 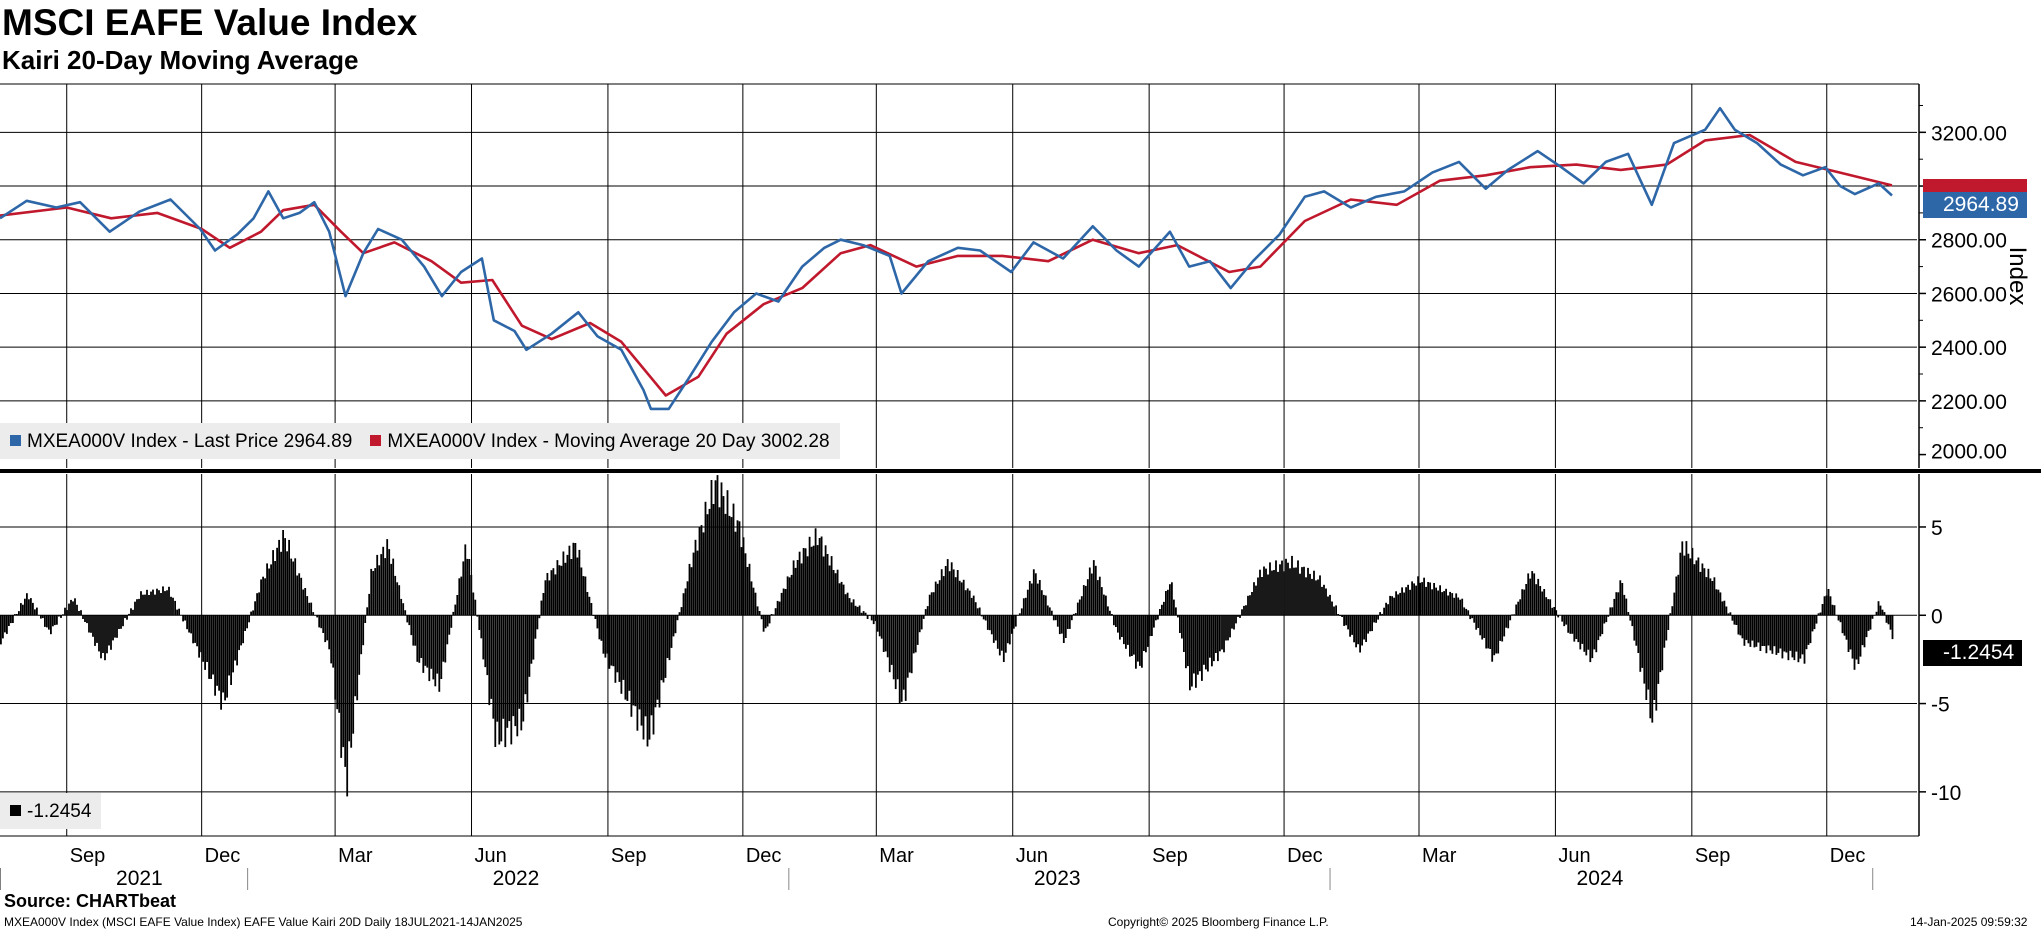 What do you see at coordinates (1940, 705) in the screenshot?
I see `y-tick-label-bottom: -5` at bounding box center [1940, 705].